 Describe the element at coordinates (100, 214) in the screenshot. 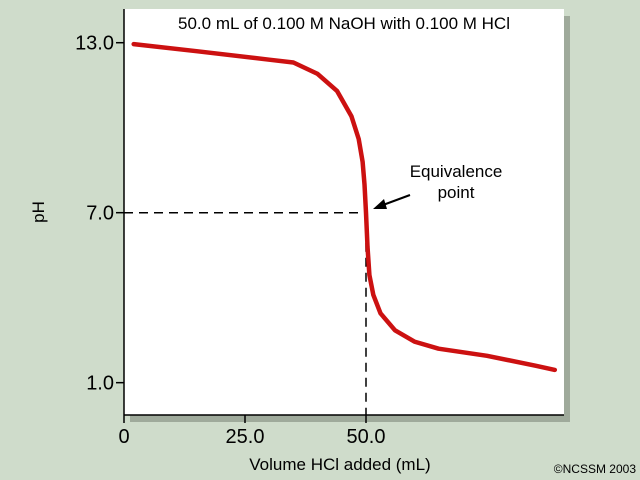

I see `y-tick-label: 7.0` at that location.